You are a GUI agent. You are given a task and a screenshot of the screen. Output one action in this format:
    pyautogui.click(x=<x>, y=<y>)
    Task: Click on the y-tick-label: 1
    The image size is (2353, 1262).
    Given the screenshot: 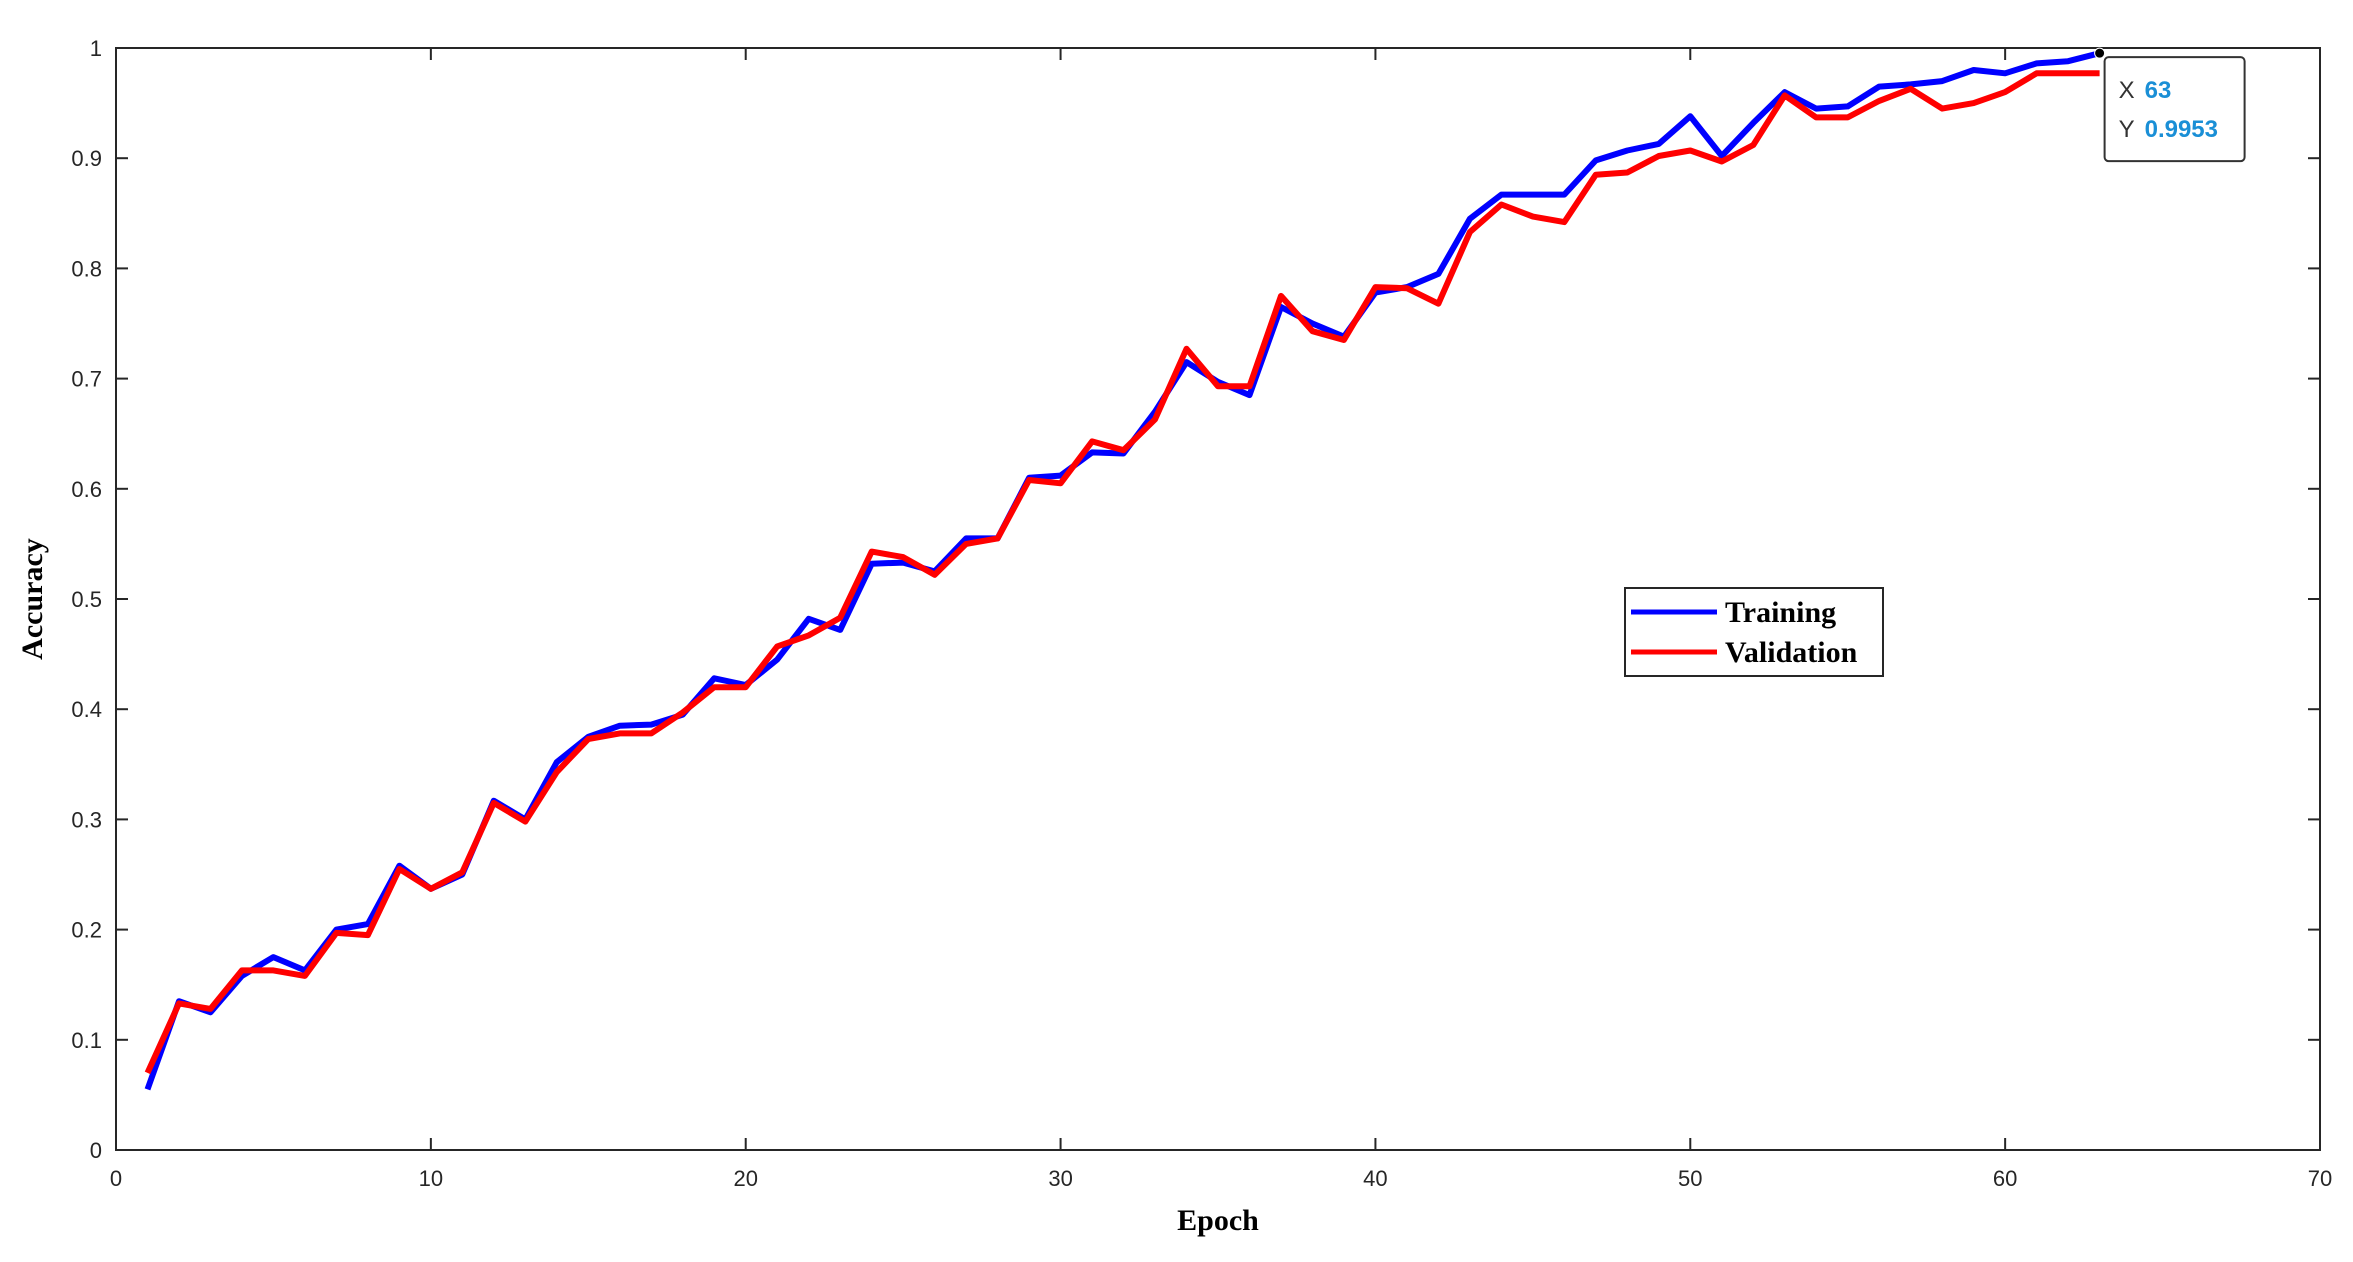 What is the action you would take?
    pyautogui.click(x=96, y=48)
    